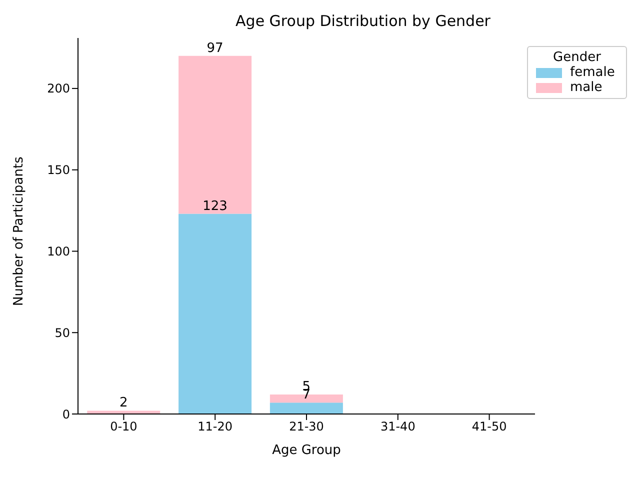 The height and width of the screenshot is (482, 643). Describe the element at coordinates (62, 333) in the screenshot. I see `y-tick-label: 50` at that location.